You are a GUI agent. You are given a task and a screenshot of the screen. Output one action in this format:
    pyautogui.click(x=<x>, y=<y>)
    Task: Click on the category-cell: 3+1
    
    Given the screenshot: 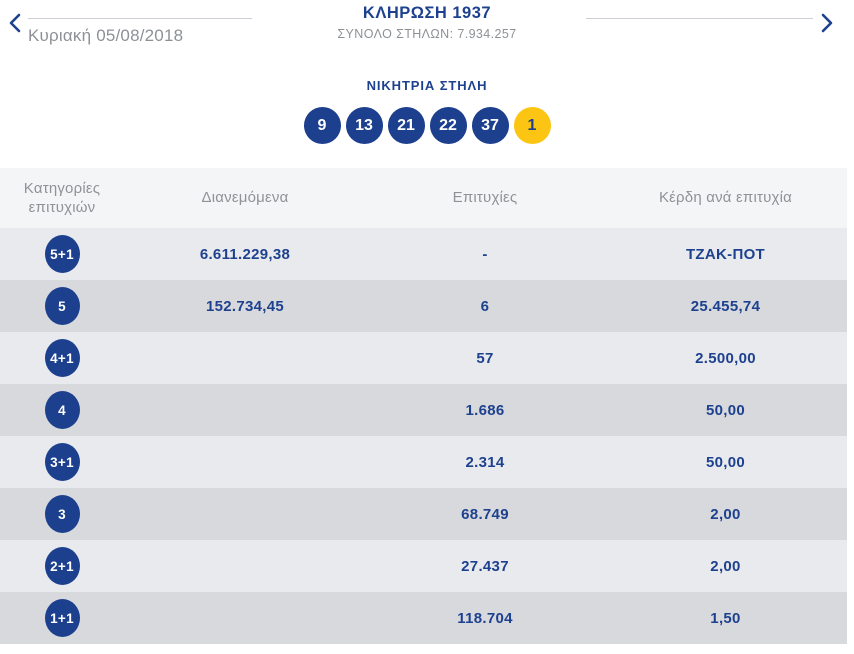 What is the action you would take?
    pyautogui.click(x=62, y=462)
    